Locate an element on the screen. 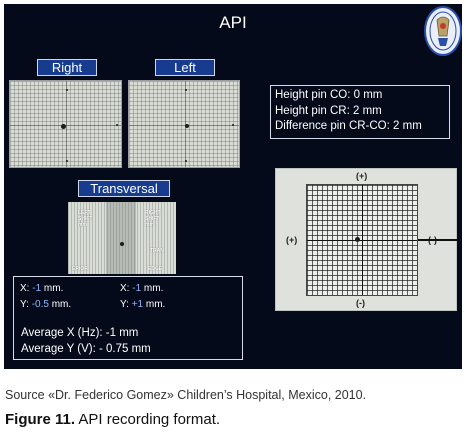  height-pin-co: Height pin CO: 0 mm is located at coordinates (329, 95).